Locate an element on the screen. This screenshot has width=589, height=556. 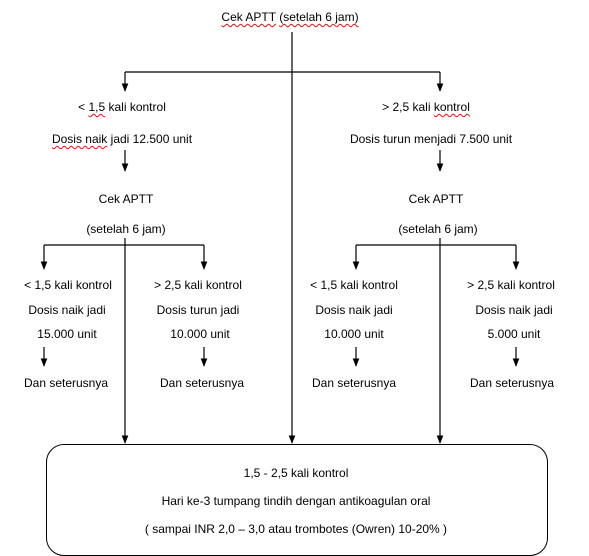
left-dose-rest: jadi 12.500 unit is located at coordinates (150, 139).